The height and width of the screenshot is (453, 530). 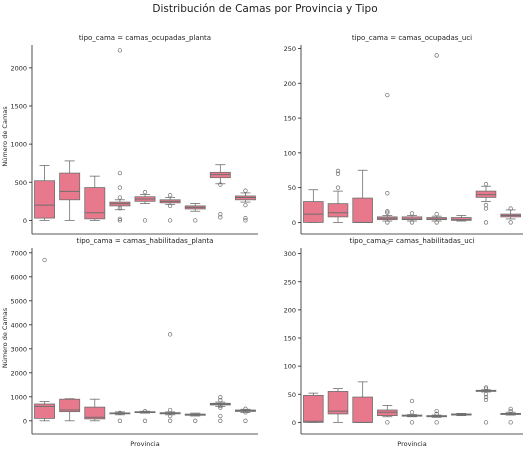 I want to click on y-tick-label: 100, so click(x=290, y=153).